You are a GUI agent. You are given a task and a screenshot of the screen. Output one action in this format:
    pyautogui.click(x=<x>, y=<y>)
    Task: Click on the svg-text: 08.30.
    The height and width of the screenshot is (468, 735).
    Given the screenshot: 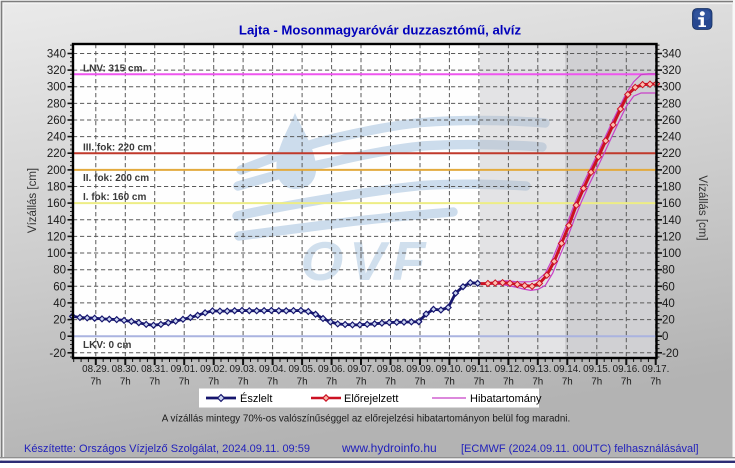 What is the action you would take?
    pyautogui.click(x=125, y=369)
    